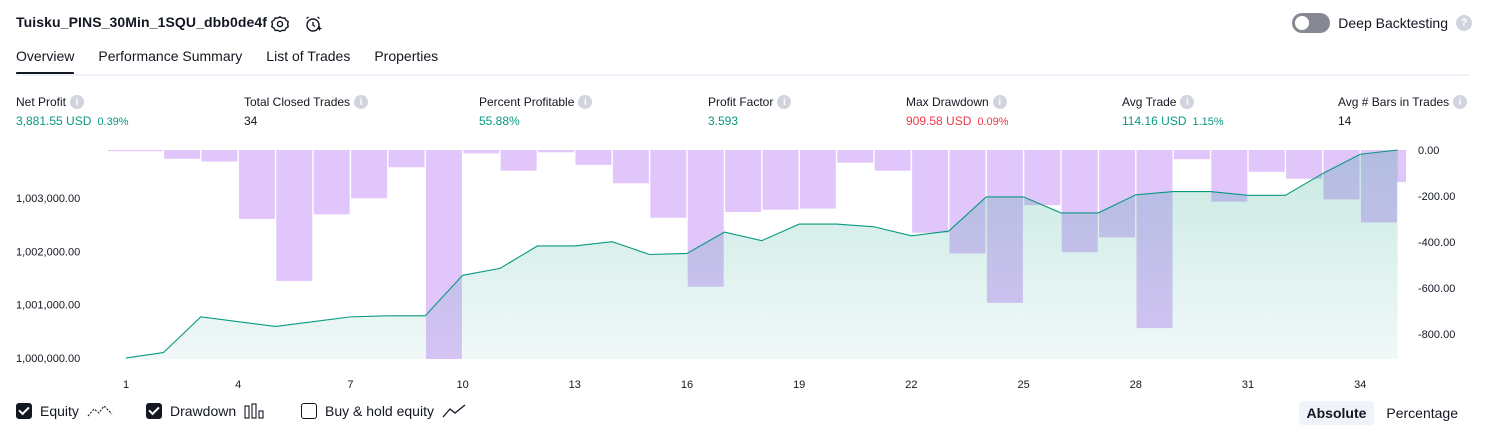 The width and height of the screenshot is (1486, 438). What do you see at coordinates (48, 252) in the screenshot?
I see `left-axis-tick: 1,002,000.00` at bounding box center [48, 252].